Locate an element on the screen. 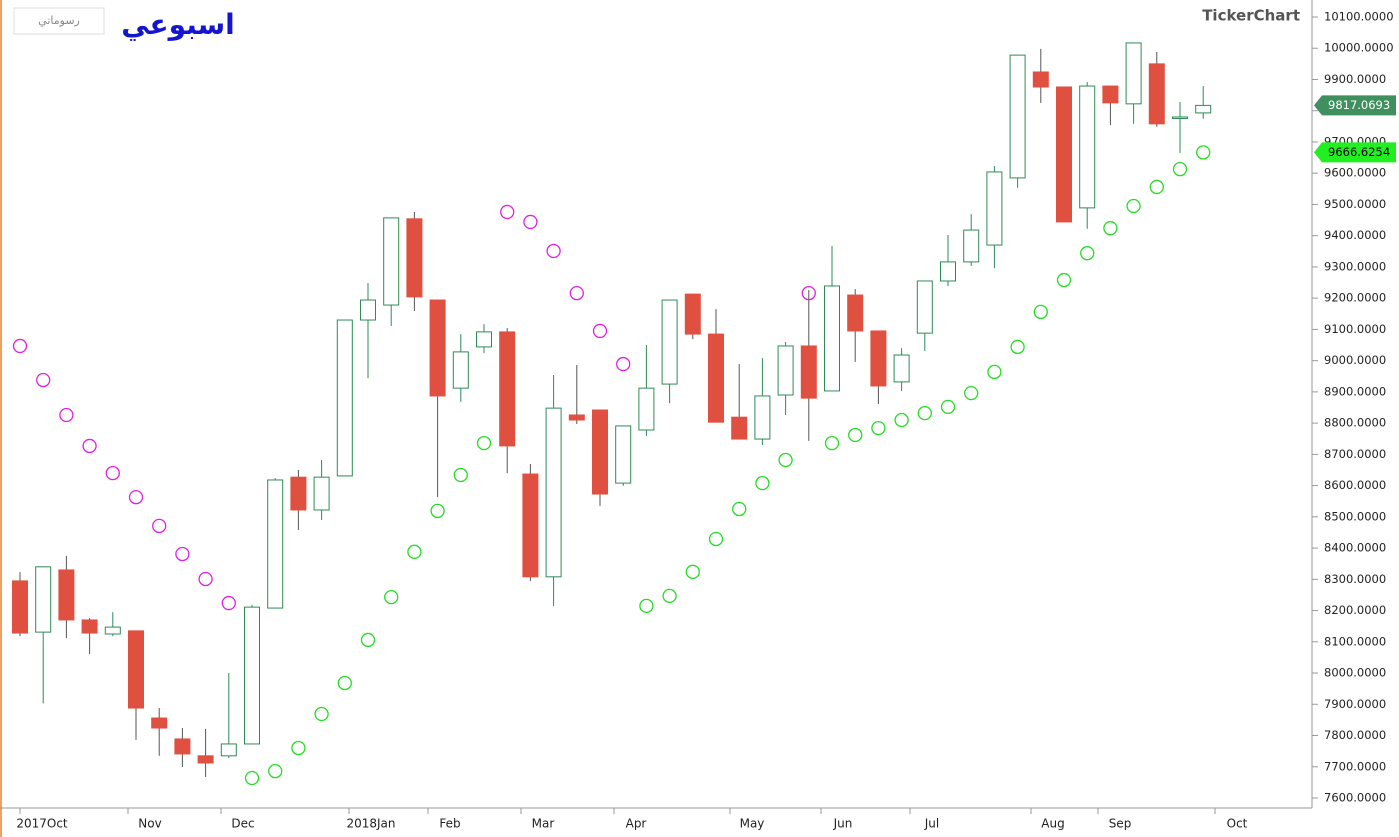 This screenshot has width=1399, height=837. drawings-button is located at coordinates (59, 21).